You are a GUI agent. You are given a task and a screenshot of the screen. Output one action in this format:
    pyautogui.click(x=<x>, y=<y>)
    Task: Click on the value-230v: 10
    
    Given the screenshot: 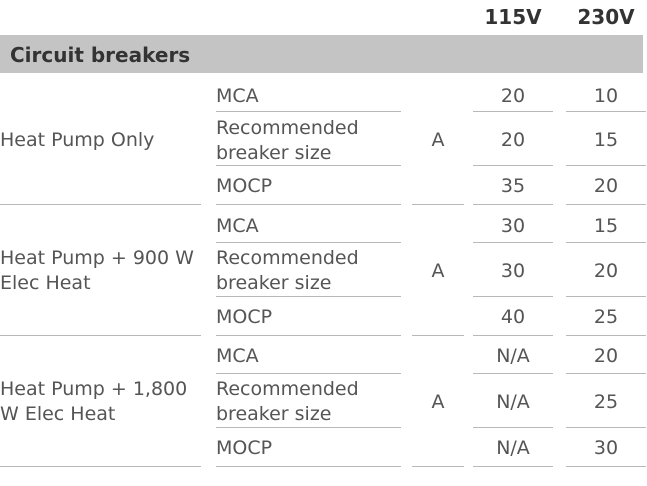 What is the action you would take?
    pyautogui.click(x=606, y=96)
    